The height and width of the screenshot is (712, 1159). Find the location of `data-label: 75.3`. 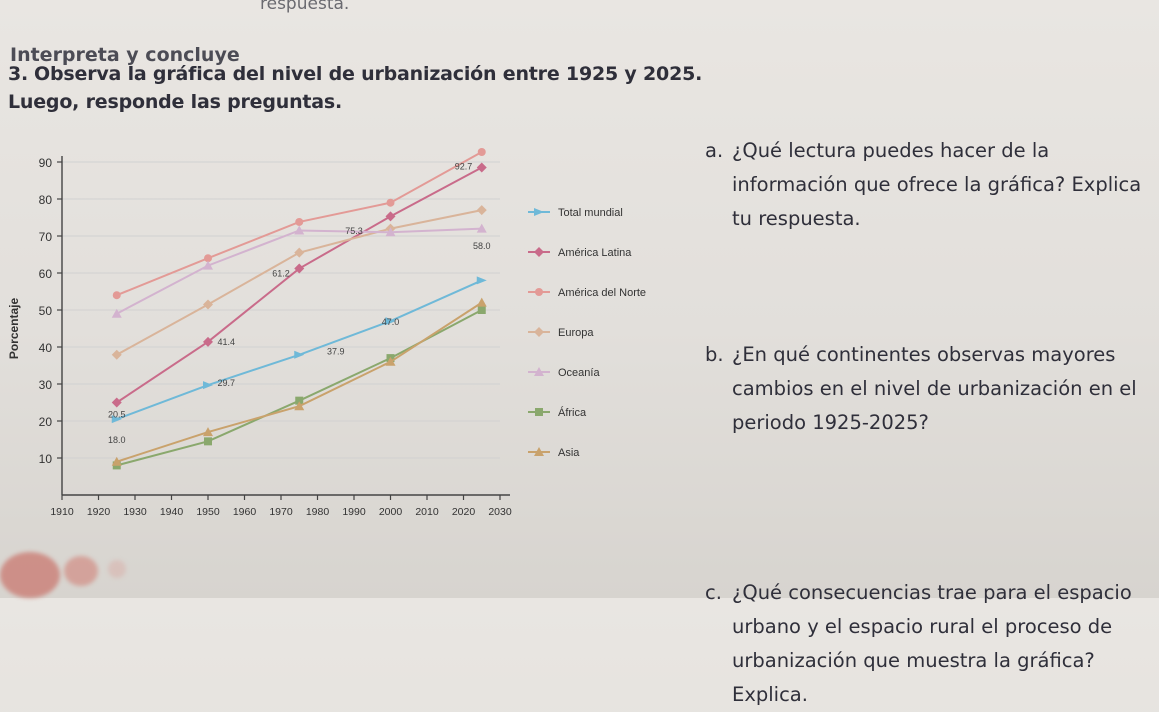

data-label: 75.3 is located at coordinates (354, 231).